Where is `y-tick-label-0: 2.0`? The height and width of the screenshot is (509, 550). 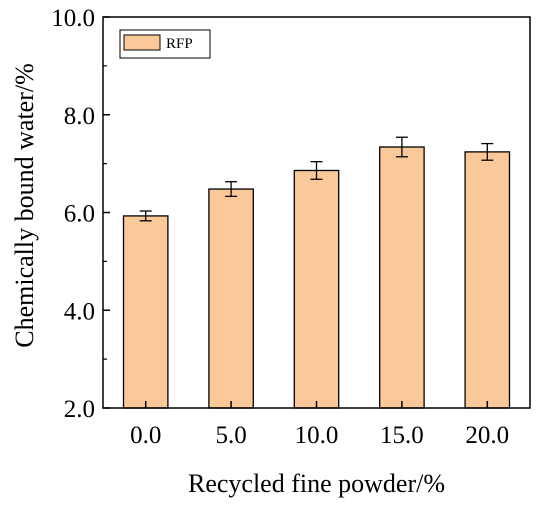
y-tick-label-0: 2.0 is located at coordinates (79, 409).